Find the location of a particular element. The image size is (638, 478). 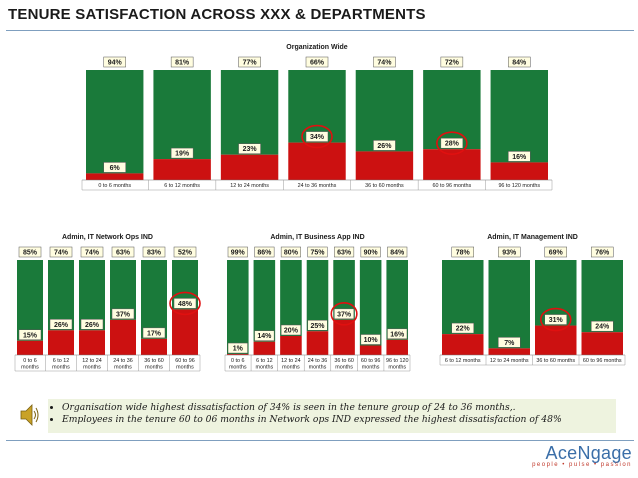

top-value-label: 90% is located at coordinates (371, 253).